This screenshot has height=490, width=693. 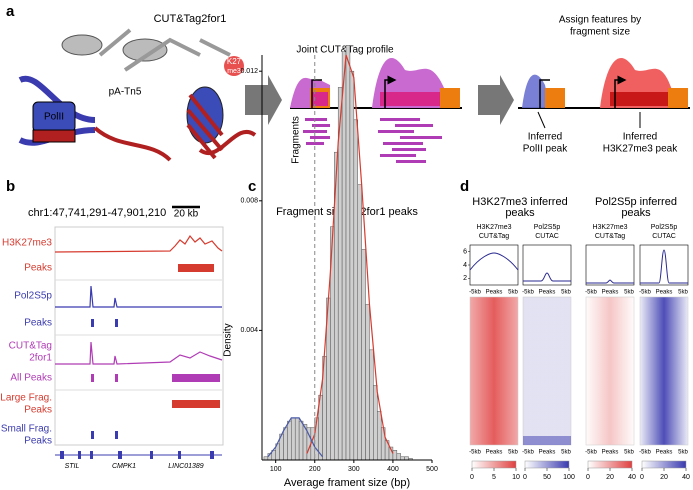 I want to click on signal, so click(x=139, y=353).